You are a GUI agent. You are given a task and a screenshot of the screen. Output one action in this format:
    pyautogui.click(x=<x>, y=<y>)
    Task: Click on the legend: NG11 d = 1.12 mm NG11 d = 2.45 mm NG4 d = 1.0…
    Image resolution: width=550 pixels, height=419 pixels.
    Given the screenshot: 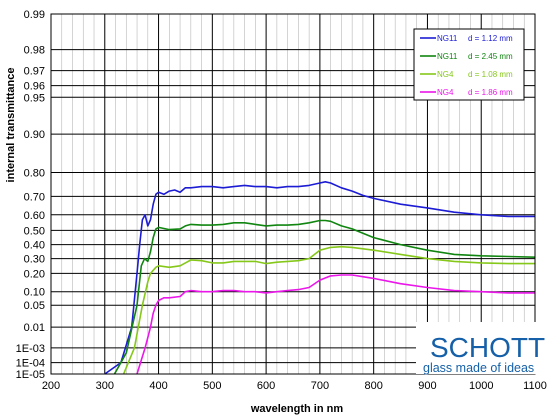 What is the action you would take?
    pyautogui.click(x=469, y=64)
    